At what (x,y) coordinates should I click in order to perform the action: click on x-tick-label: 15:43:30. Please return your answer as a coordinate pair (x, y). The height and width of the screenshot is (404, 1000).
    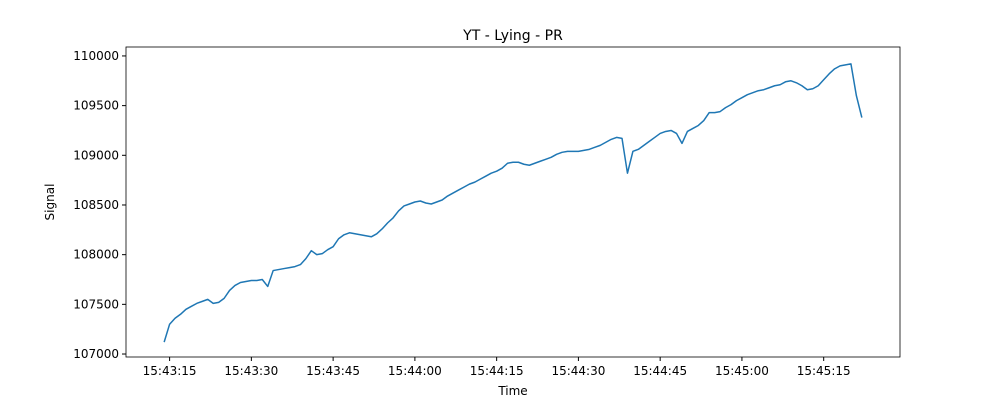
    Looking at the image, I should click on (251, 371).